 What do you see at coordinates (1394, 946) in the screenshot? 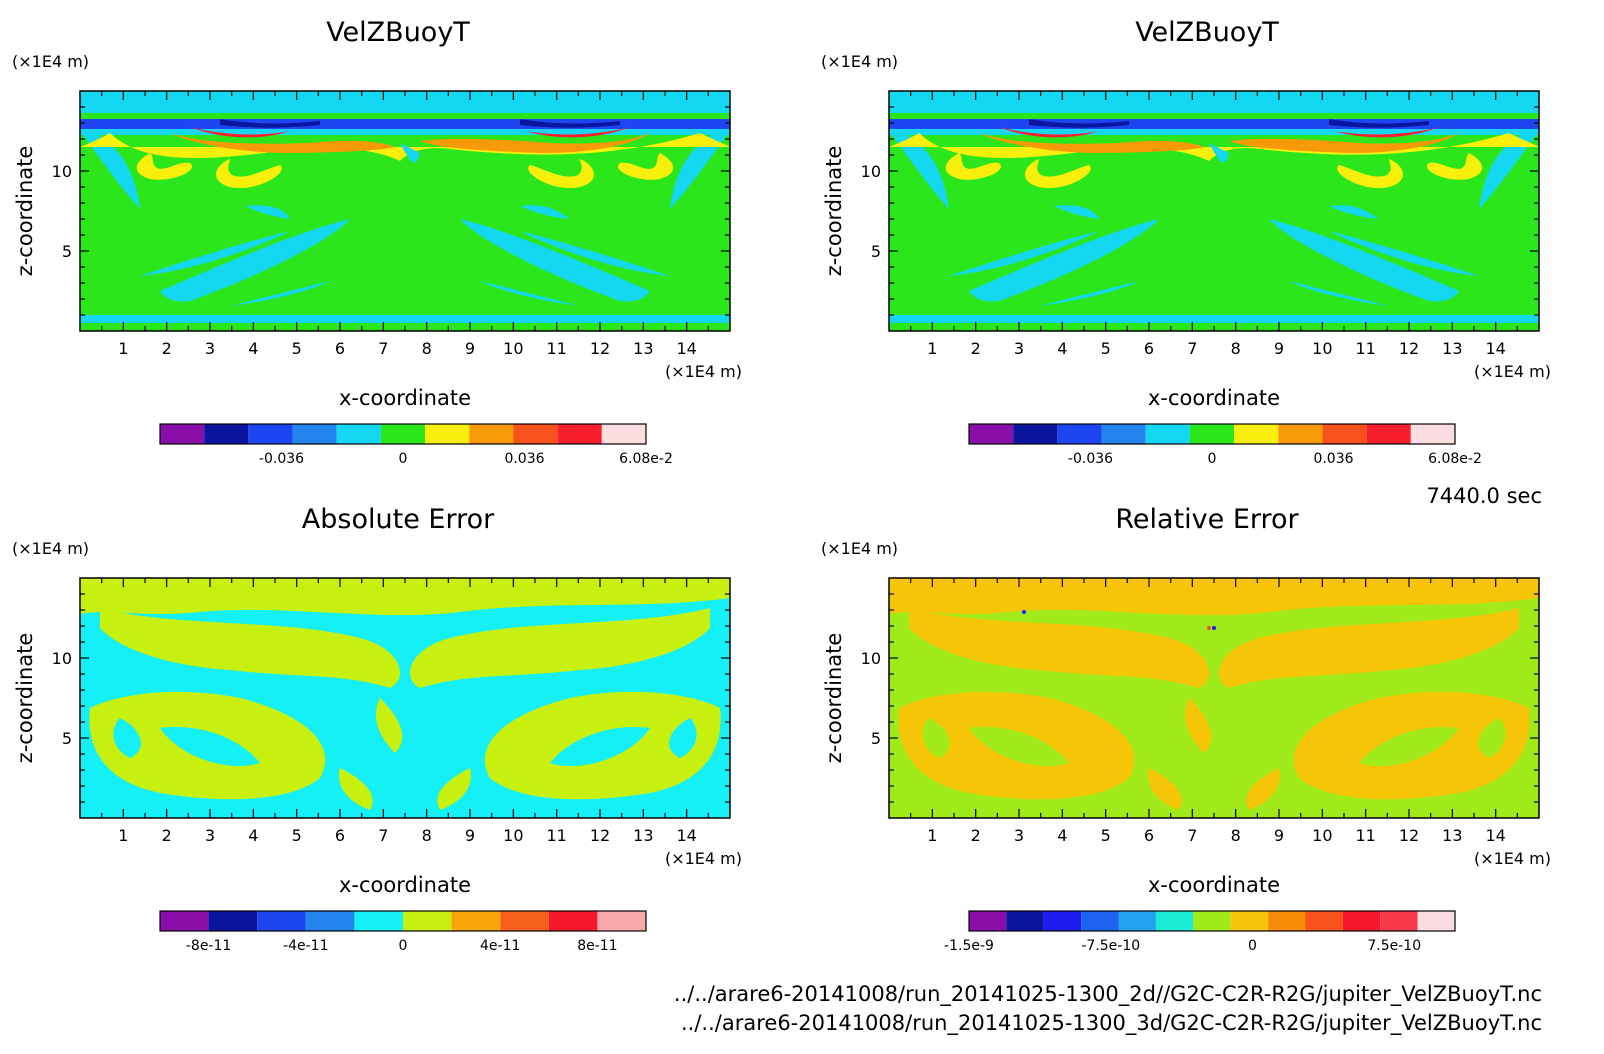
I see `colorbar-tick-label: 7.5e-10` at bounding box center [1394, 946].